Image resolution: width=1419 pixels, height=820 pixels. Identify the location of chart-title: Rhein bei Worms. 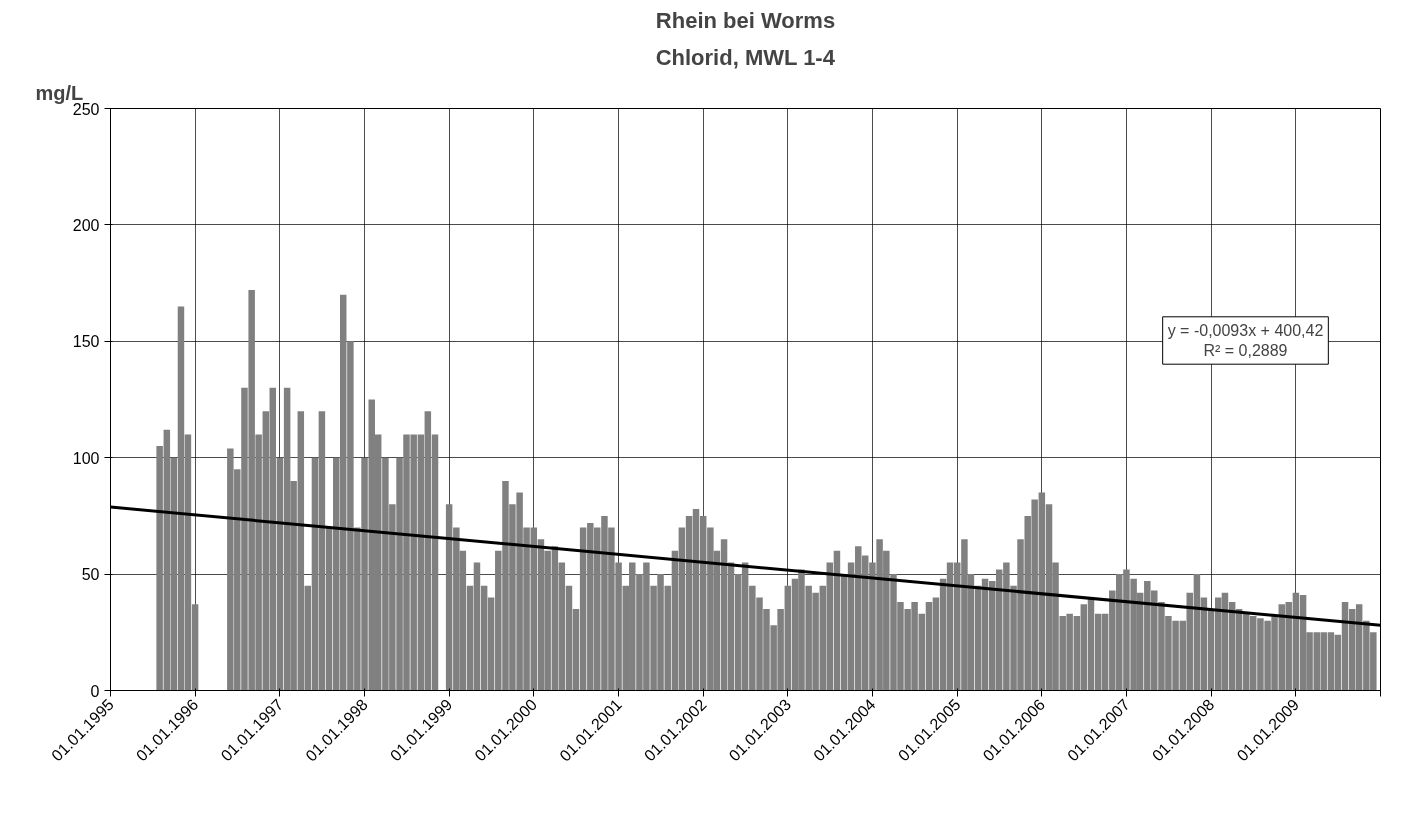
(745, 20).